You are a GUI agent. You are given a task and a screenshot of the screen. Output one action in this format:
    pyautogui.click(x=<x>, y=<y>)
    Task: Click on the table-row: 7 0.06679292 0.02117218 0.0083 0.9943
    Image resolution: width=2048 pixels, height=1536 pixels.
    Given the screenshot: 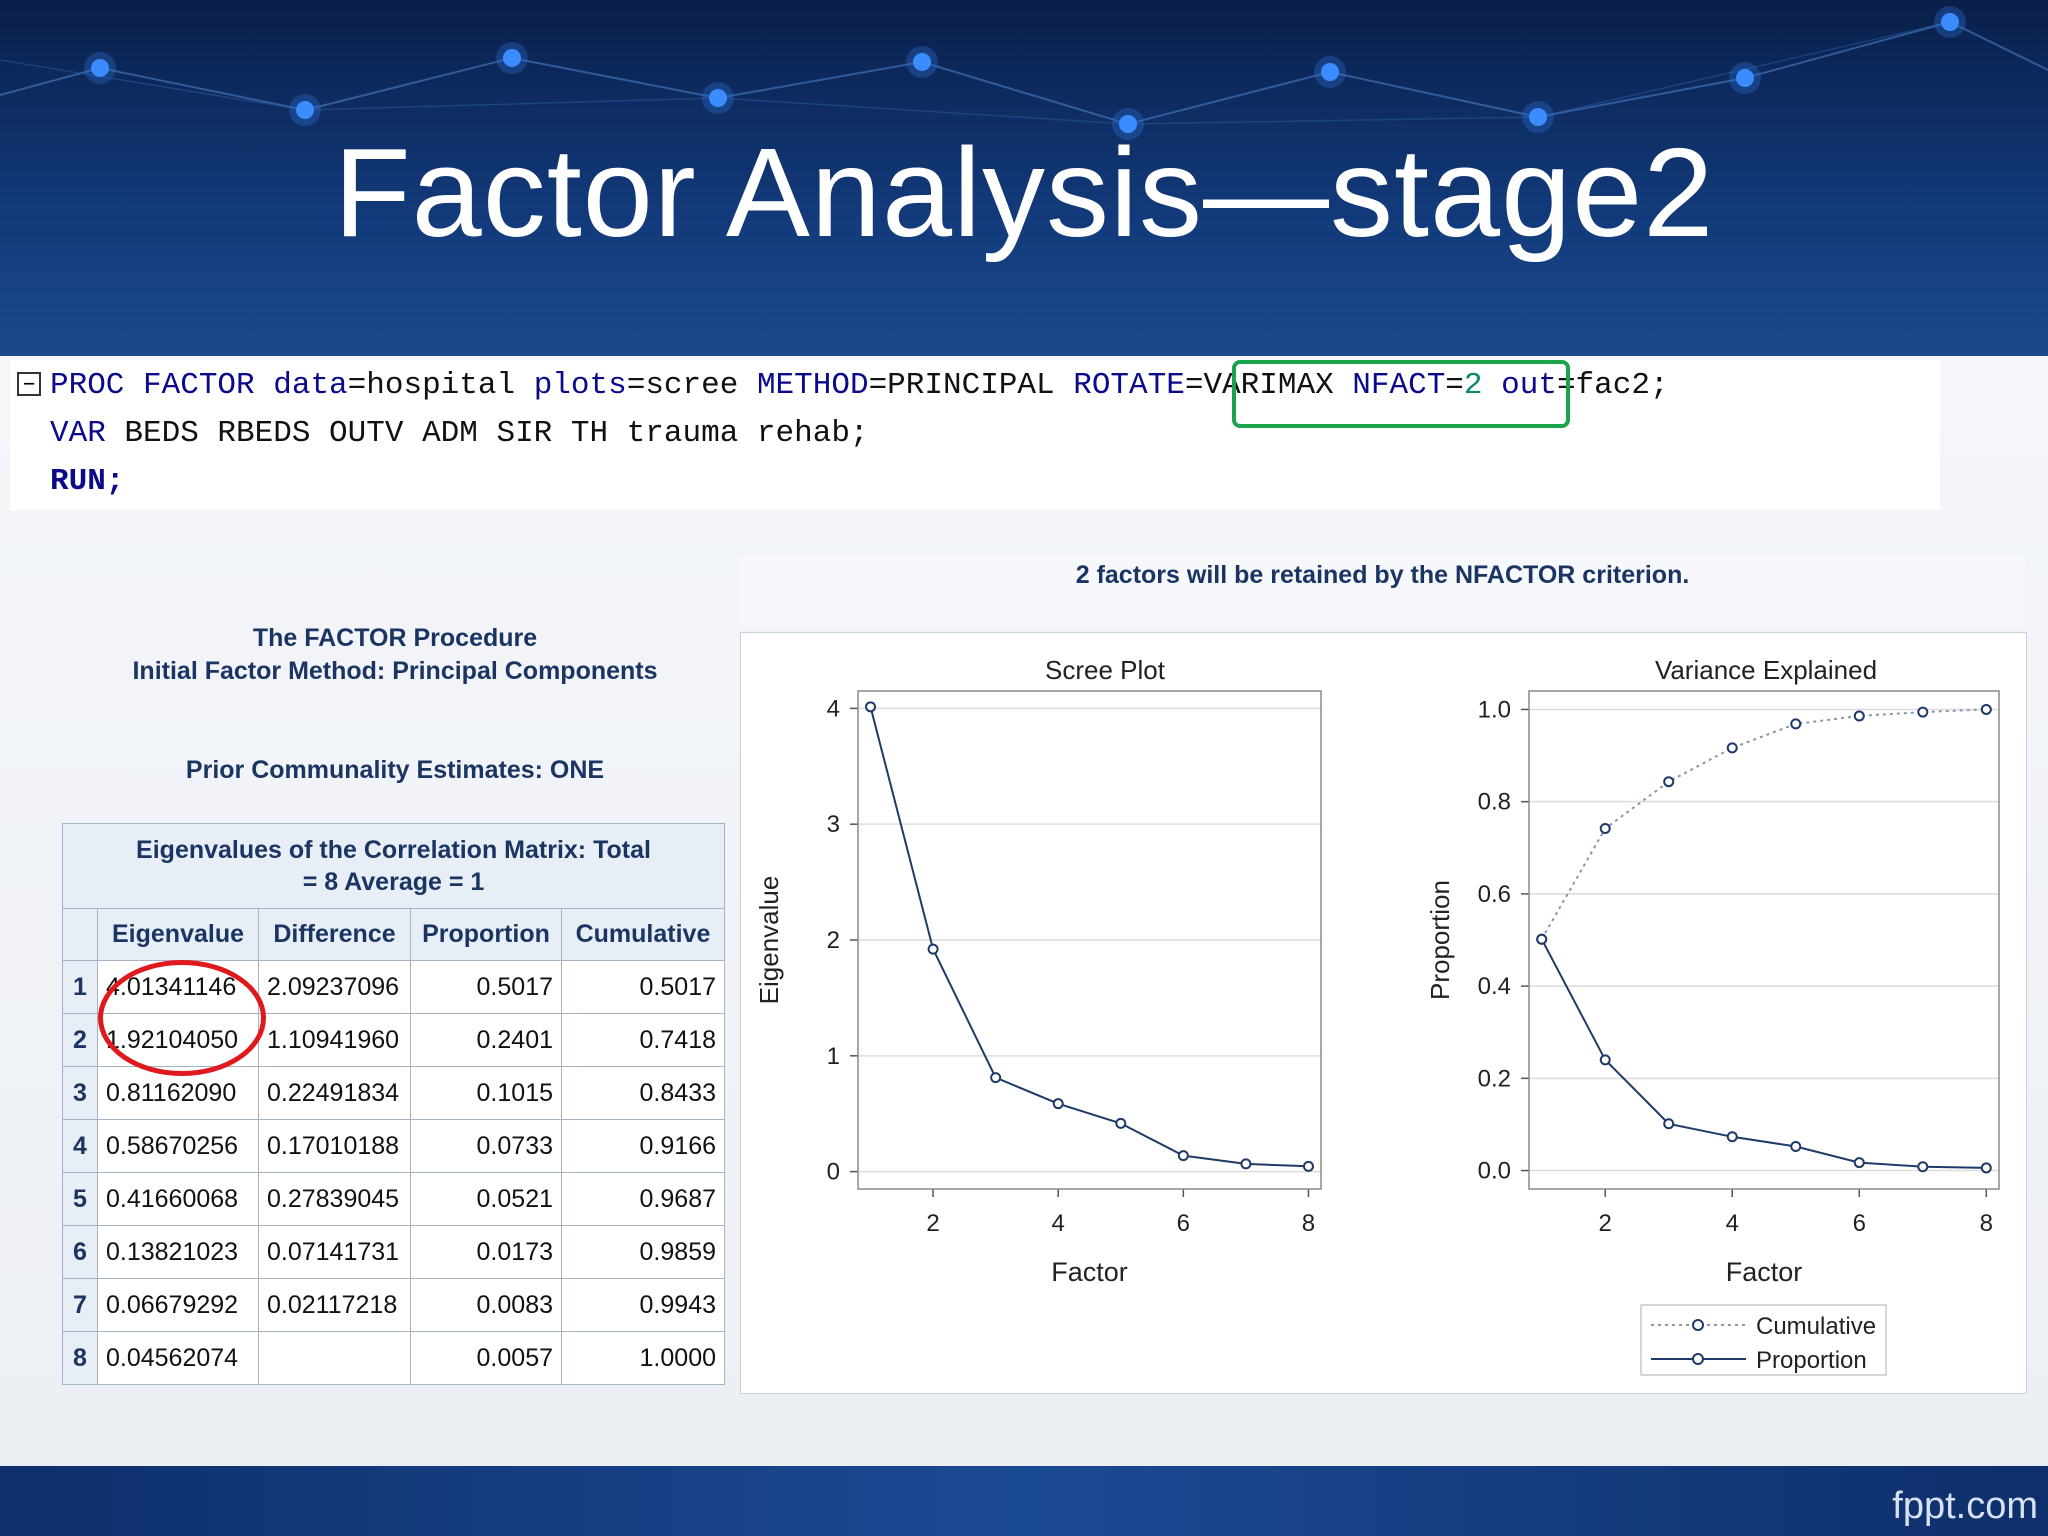 What is the action you would take?
    pyautogui.click(x=393, y=1305)
    